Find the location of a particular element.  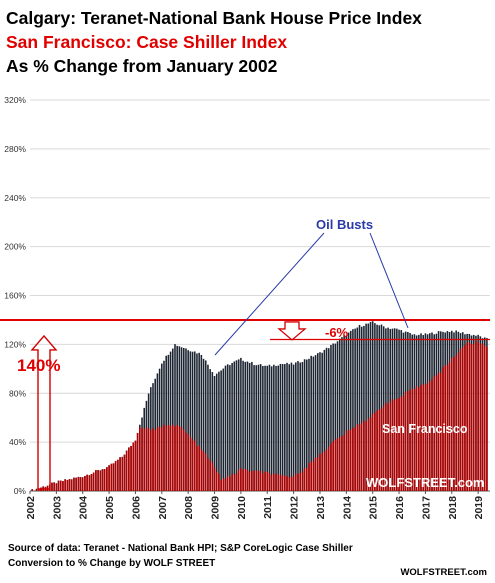

drop-label: -6% is located at coordinates (337, 332).